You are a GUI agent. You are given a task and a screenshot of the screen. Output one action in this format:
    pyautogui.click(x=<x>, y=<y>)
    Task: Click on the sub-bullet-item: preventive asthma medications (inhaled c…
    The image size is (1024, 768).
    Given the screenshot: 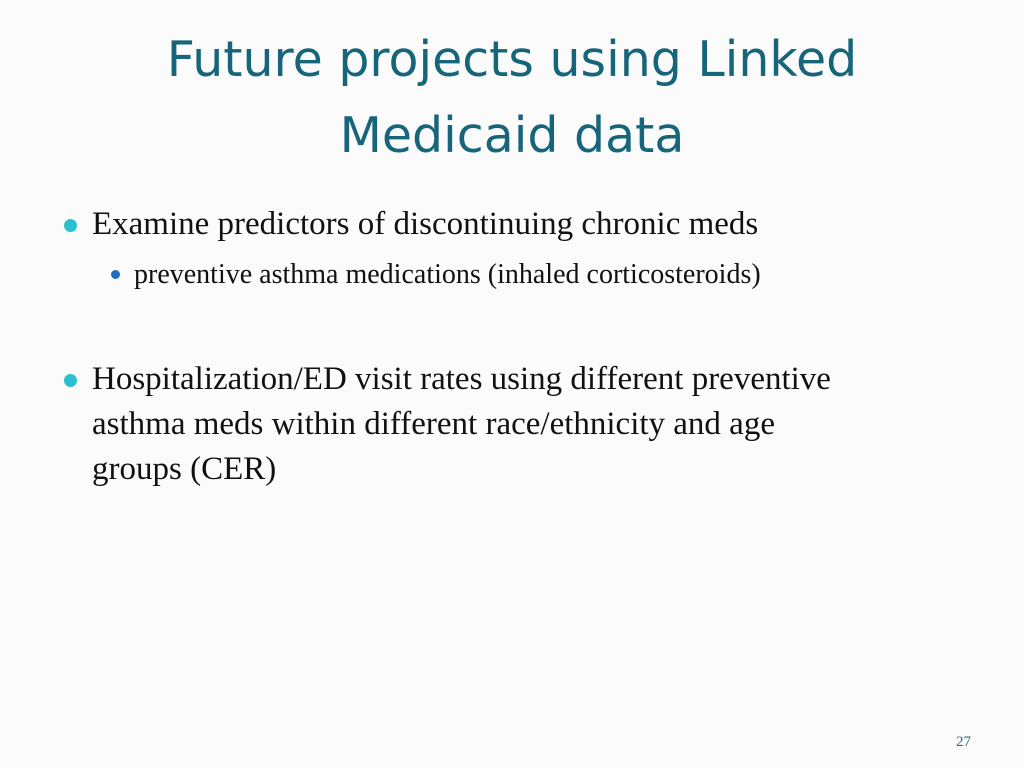 What is the action you would take?
    pyautogui.click(x=447, y=274)
    